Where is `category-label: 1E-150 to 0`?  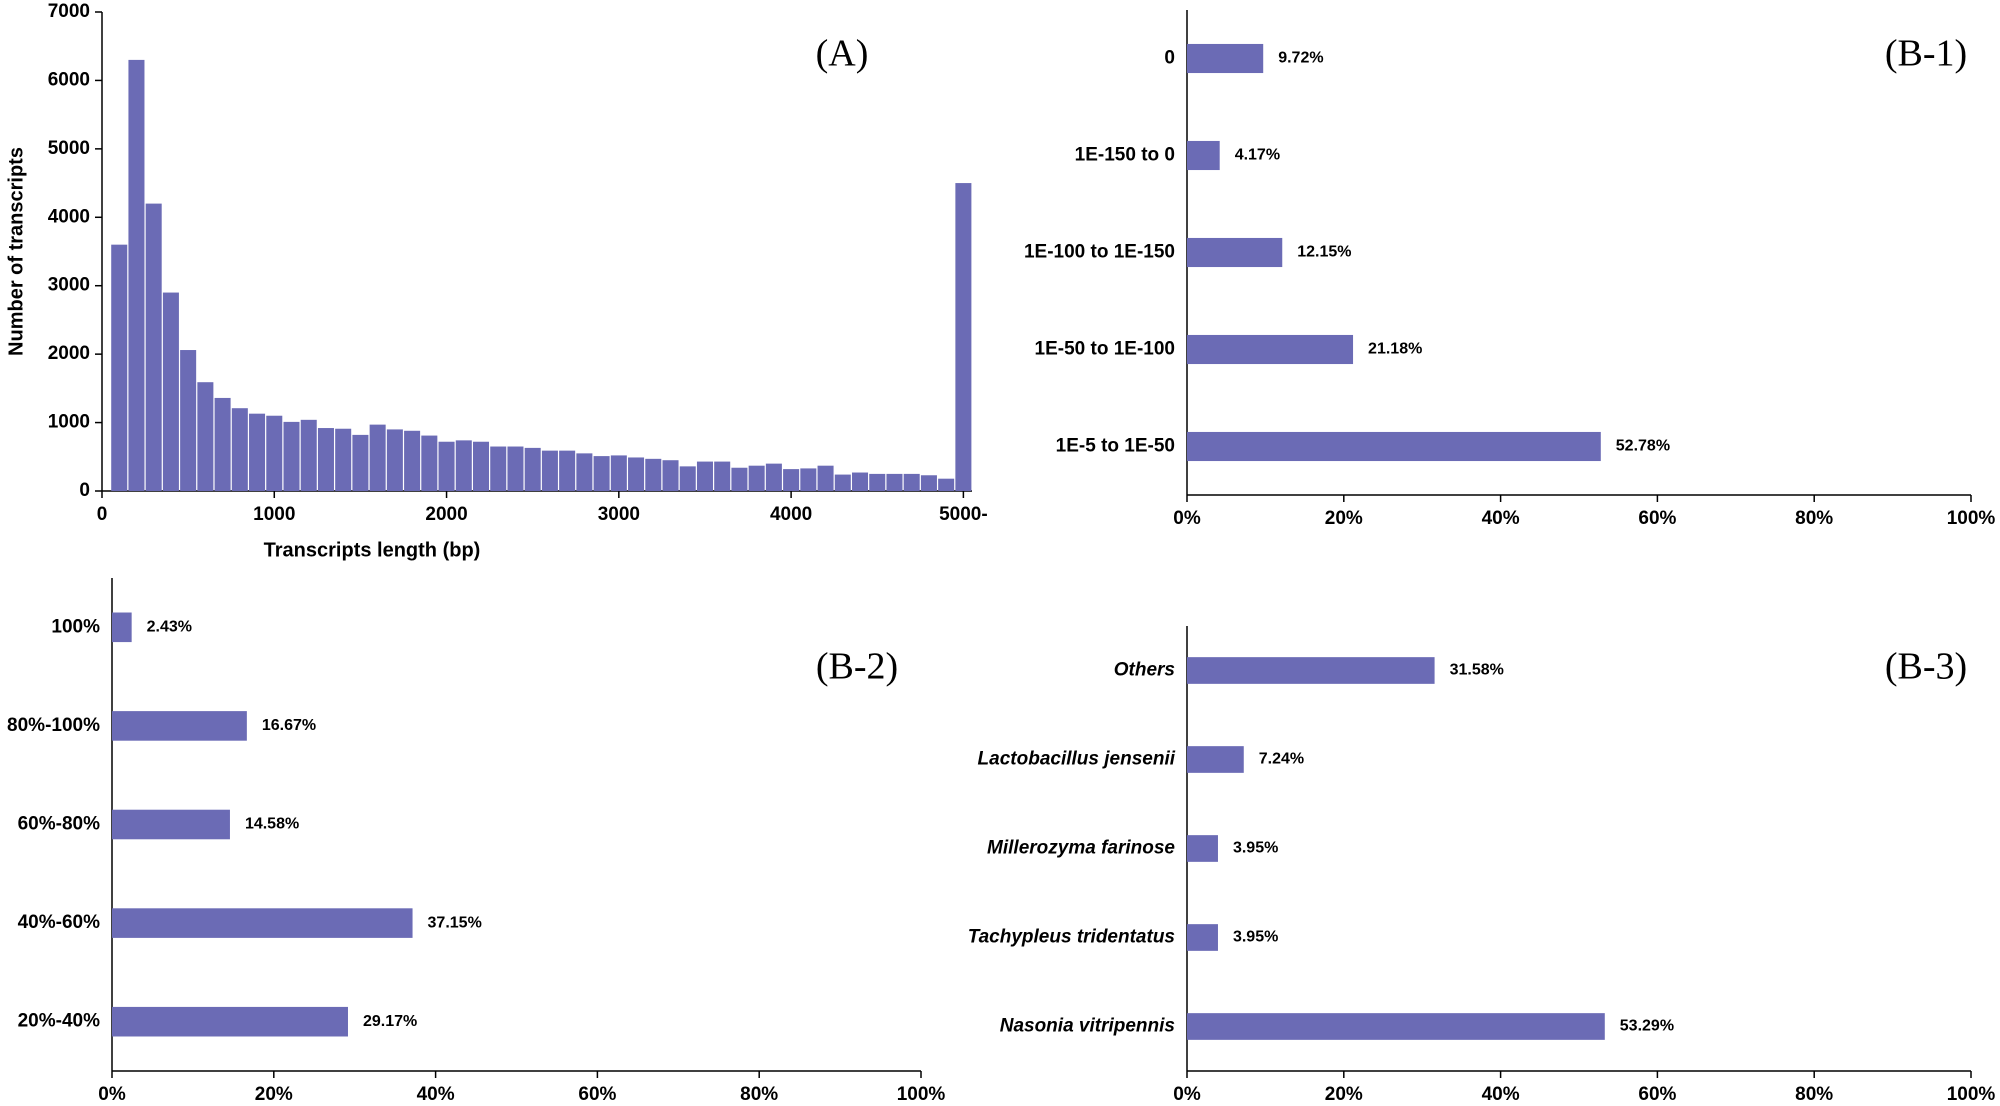 category-label: 1E-150 to 0 is located at coordinates (1125, 155).